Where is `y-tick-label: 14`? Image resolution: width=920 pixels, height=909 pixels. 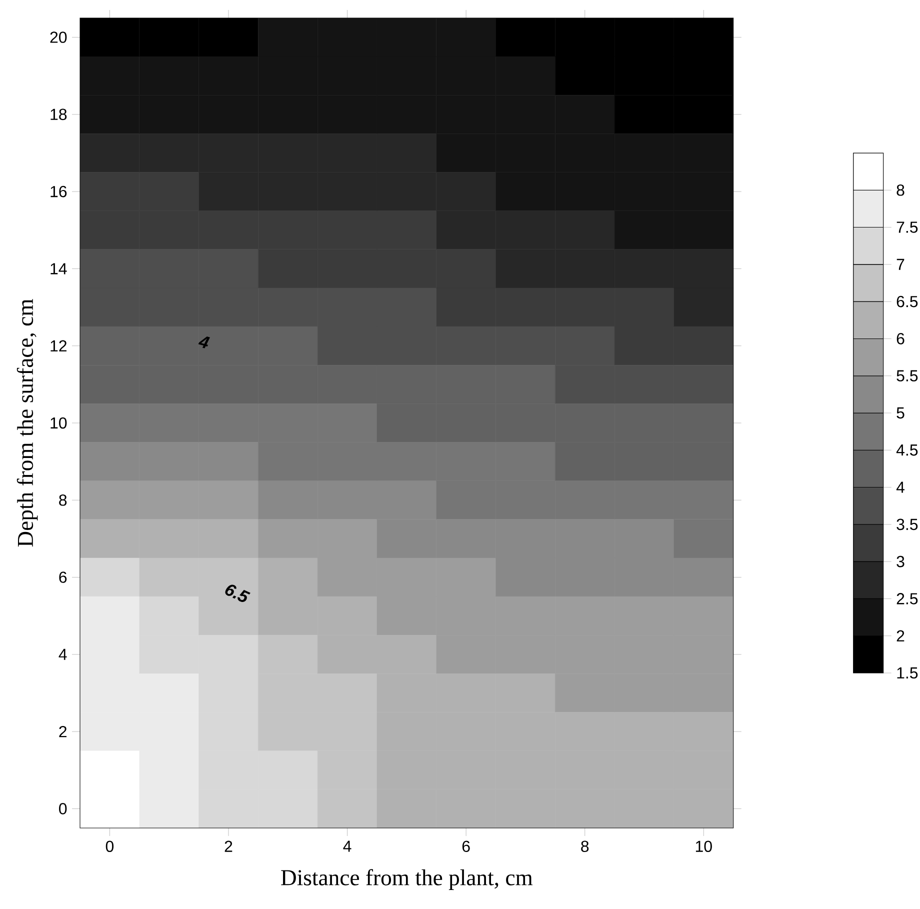
y-tick-label: 14 is located at coordinates (58, 268).